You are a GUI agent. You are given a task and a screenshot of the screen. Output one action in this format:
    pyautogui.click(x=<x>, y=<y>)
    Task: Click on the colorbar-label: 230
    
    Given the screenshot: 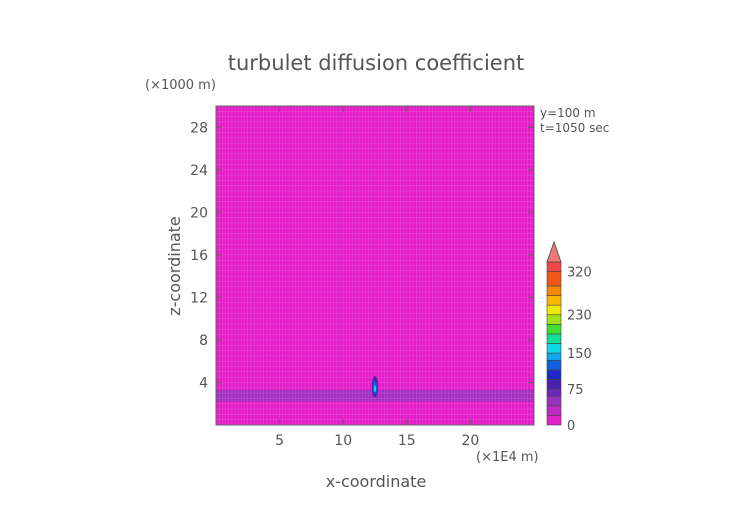 What is the action you would take?
    pyautogui.click(x=579, y=316)
    